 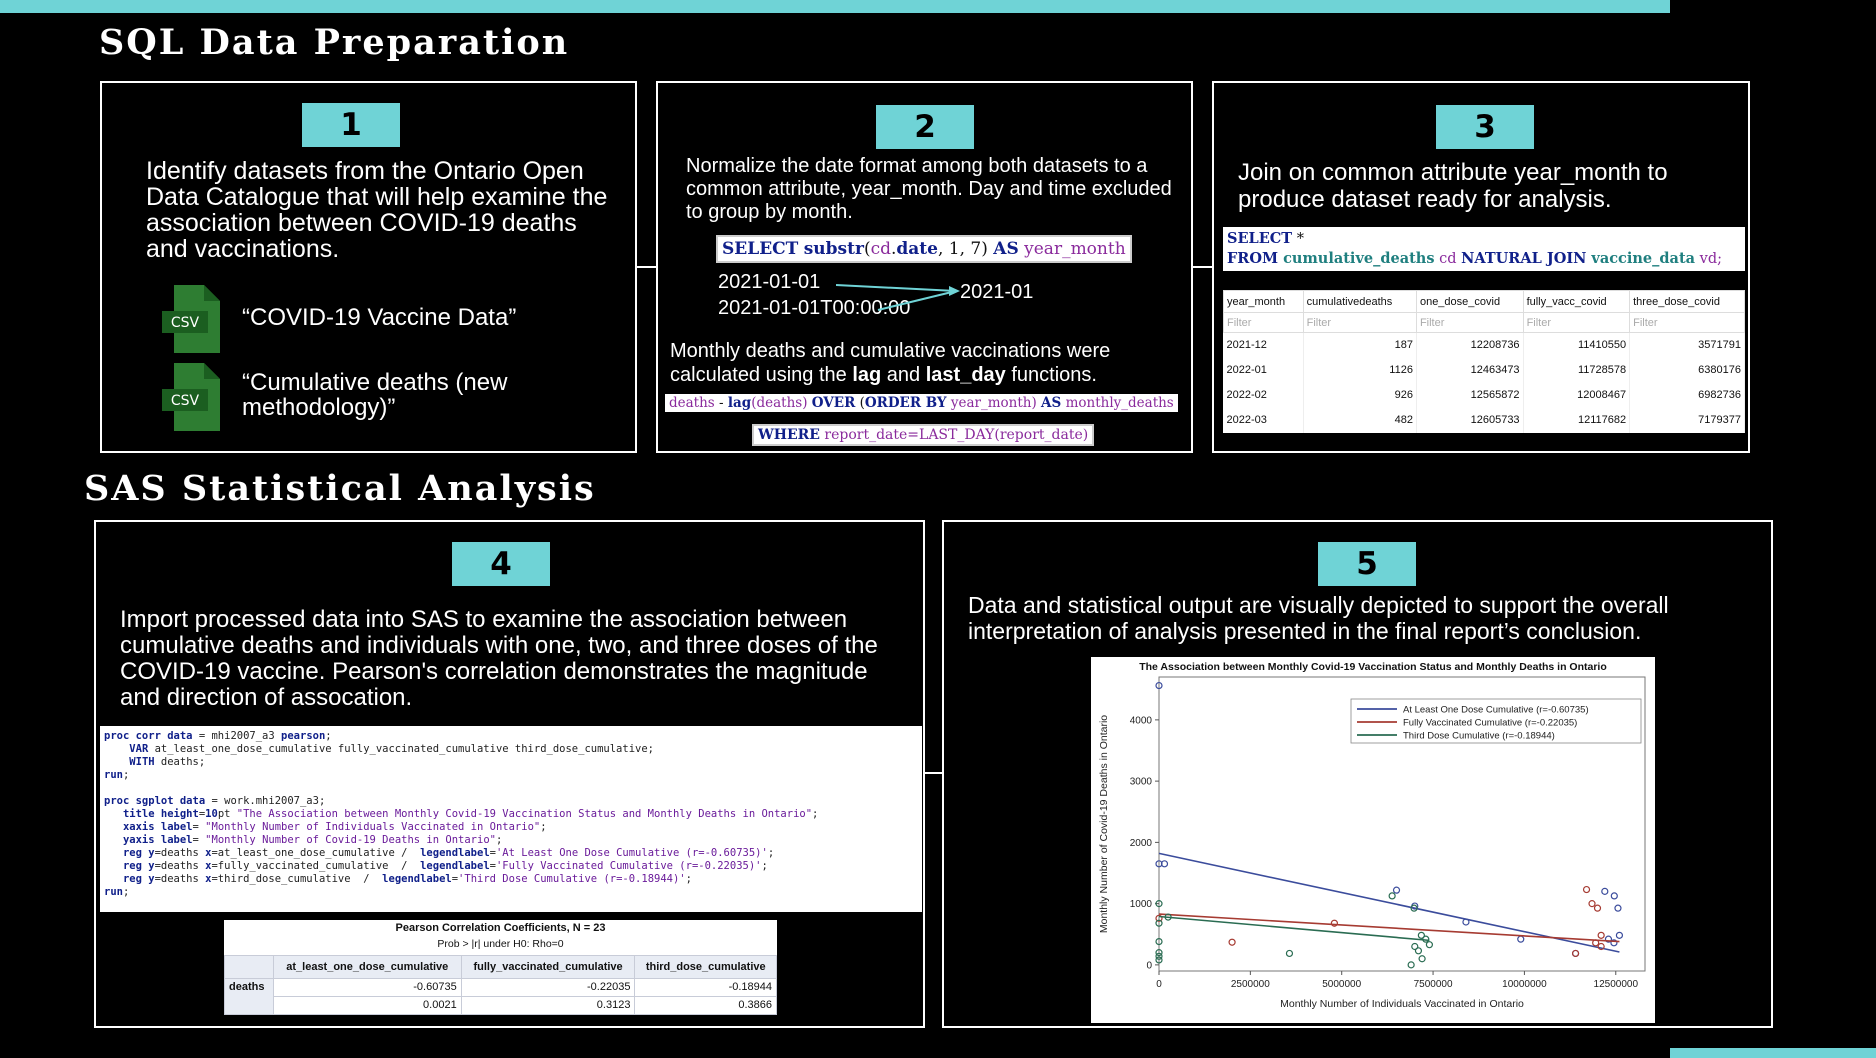 I want to click on section-title-sql: SQL Data Preparation, so click(x=334, y=42).